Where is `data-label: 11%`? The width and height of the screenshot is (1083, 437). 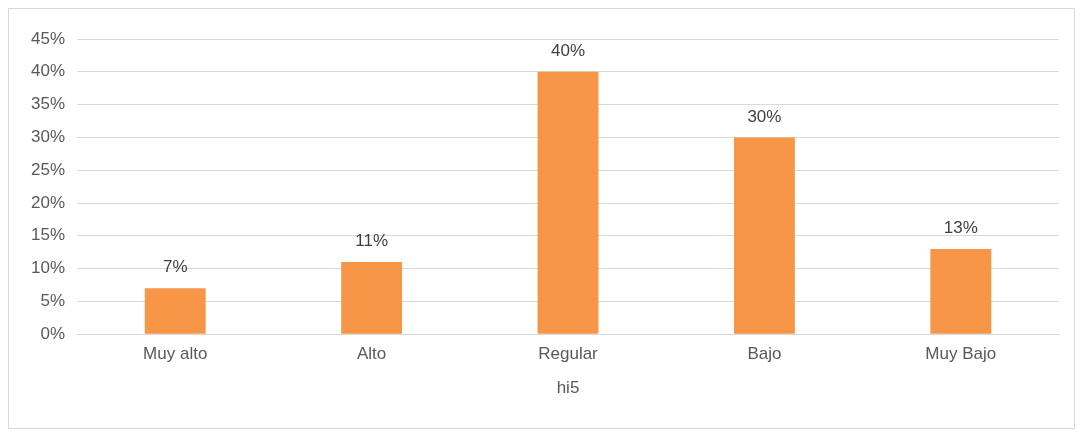
data-label: 11% is located at coordinates (371, 241).